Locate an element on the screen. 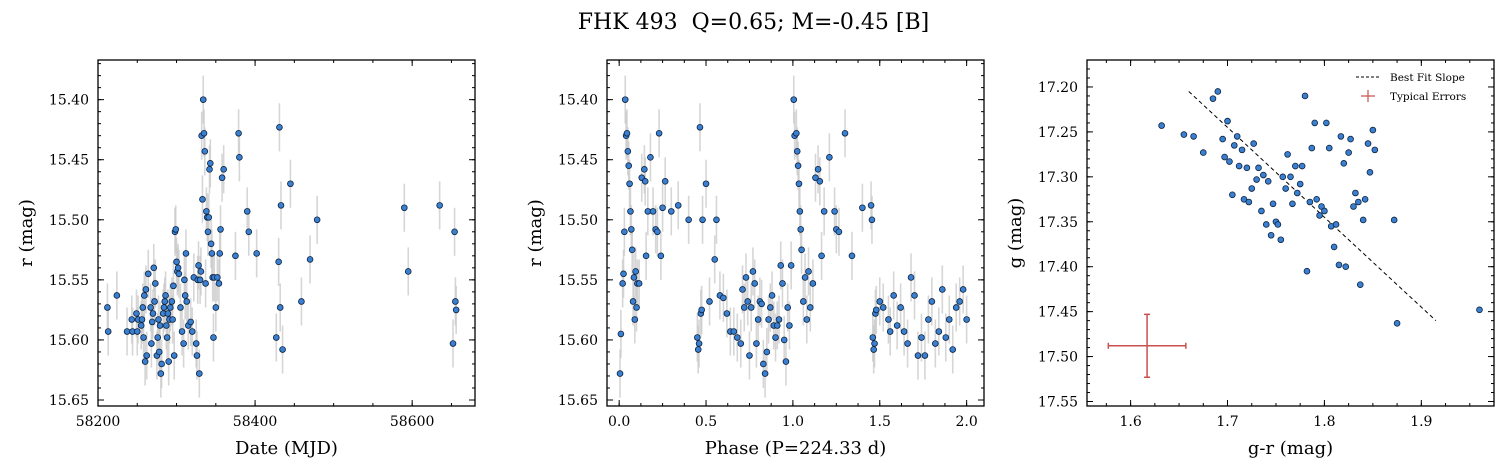 Image resolution: width=1507 pixels, height=473 pixels. legend-label-errors: Typical Errors is located at coordinates (1428, 97).